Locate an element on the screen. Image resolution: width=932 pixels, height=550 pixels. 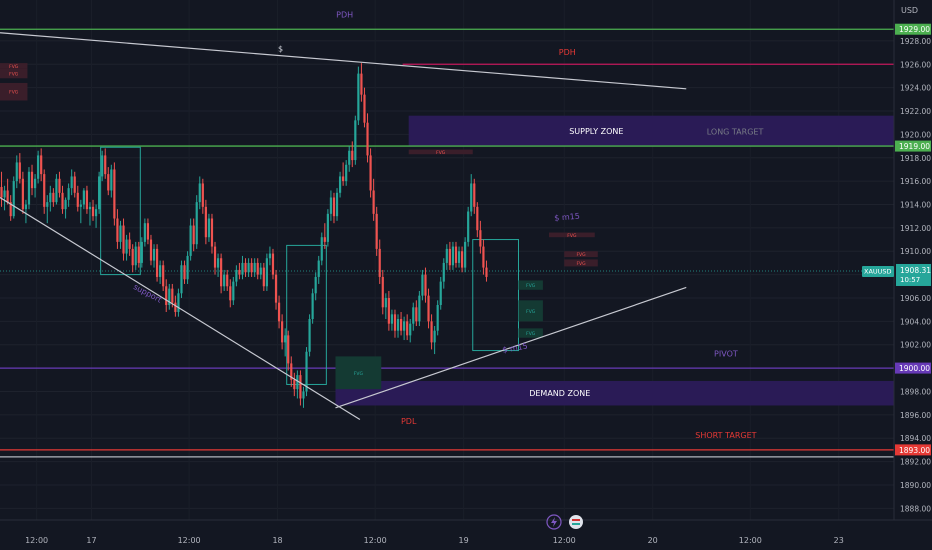
rising-trendline is located at coordinates (511, 347).